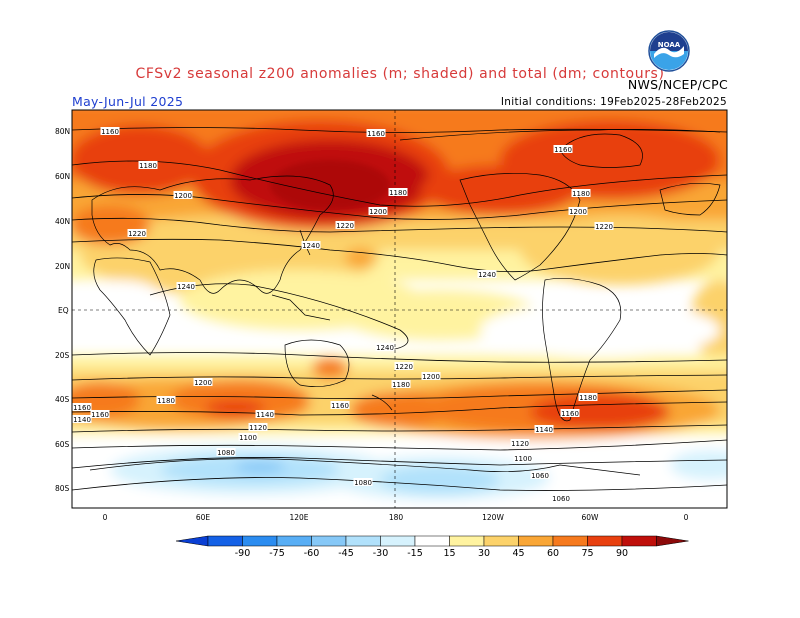 The height and width of the screenshot is (618, 800). I want to click on lat-label-eq: EQ, so click(63, 310).